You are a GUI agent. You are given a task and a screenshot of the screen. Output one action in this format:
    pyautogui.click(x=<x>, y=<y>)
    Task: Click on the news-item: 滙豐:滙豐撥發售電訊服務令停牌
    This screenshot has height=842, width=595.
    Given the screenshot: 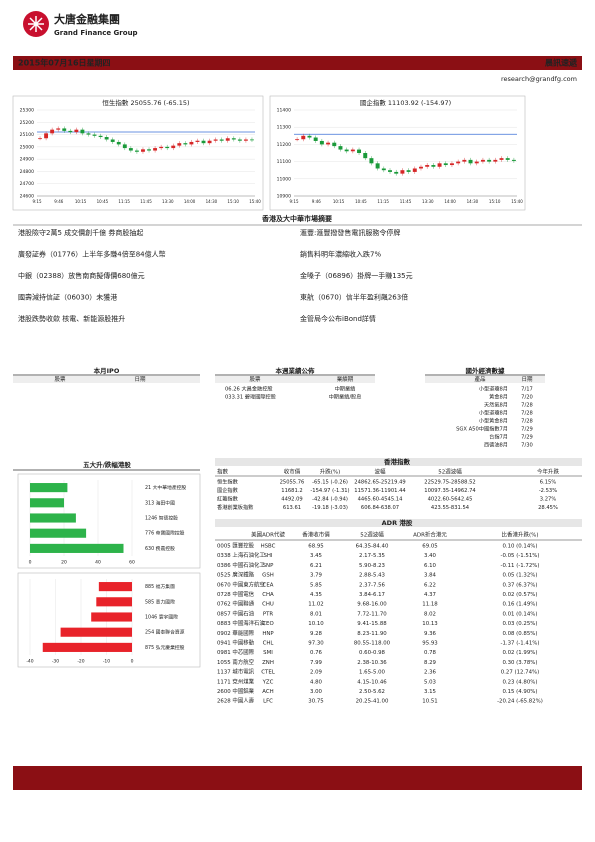 What is the action you would take?
    pyautogui.click(x=350, y=232)
    